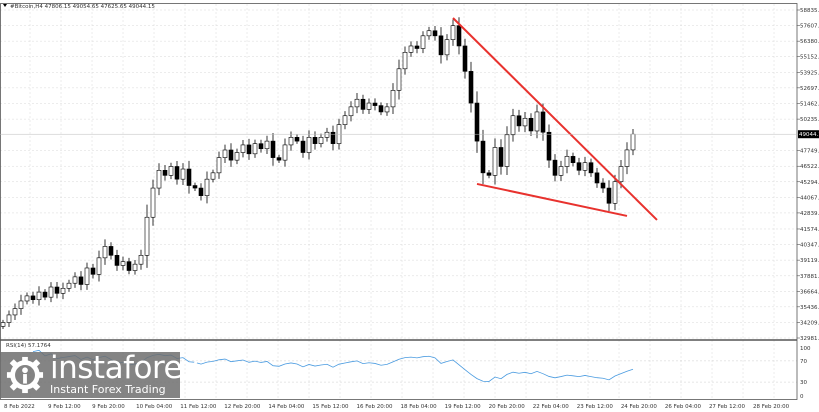 Image resolution: width=819 pixels, height=412 pixels. I want to click on dropdown-icon, so click(5, 5).